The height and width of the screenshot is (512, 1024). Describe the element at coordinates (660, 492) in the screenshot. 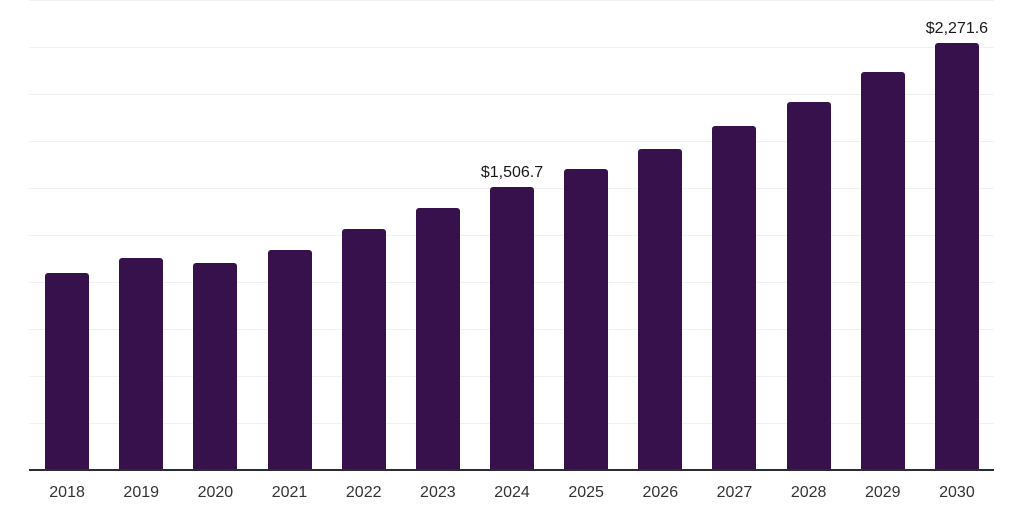

I see `x-tick-label-2026: 2026` at that location.